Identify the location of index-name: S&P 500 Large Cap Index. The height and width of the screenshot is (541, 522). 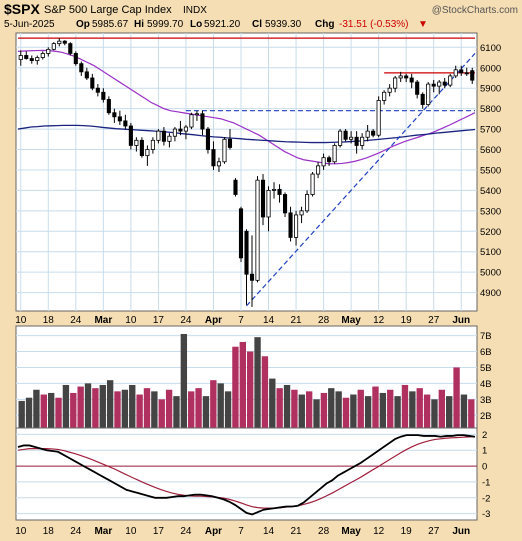
(108, 10).